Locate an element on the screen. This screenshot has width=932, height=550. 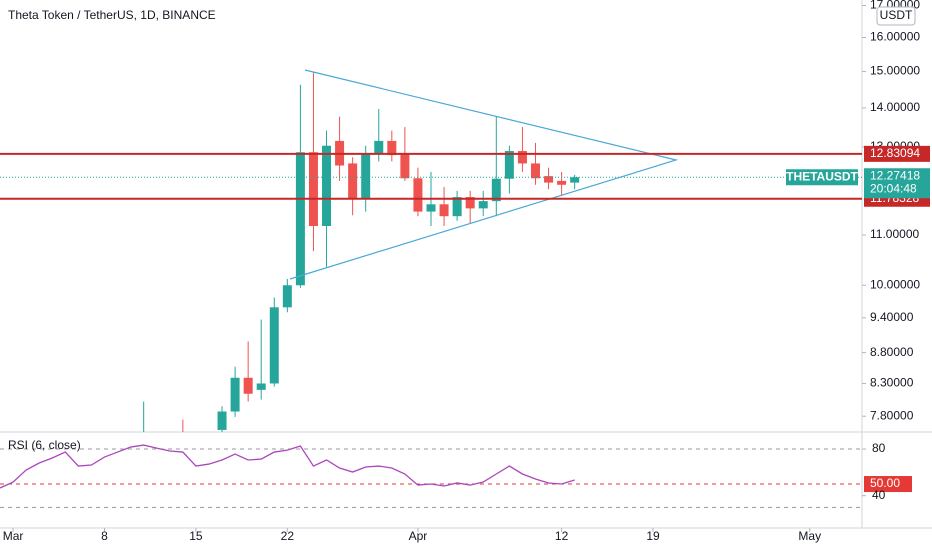
rsi-level-label: 50.00 is located at coordinates (885, 483).